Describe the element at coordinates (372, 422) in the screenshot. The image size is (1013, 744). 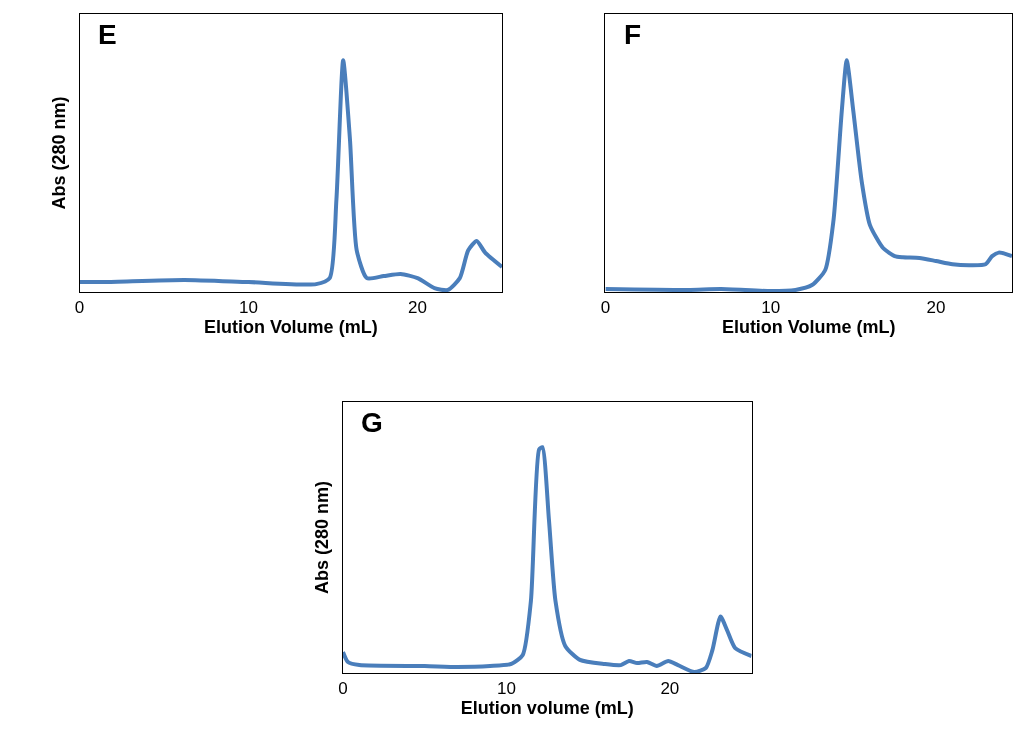
I see `text: G` at that location.